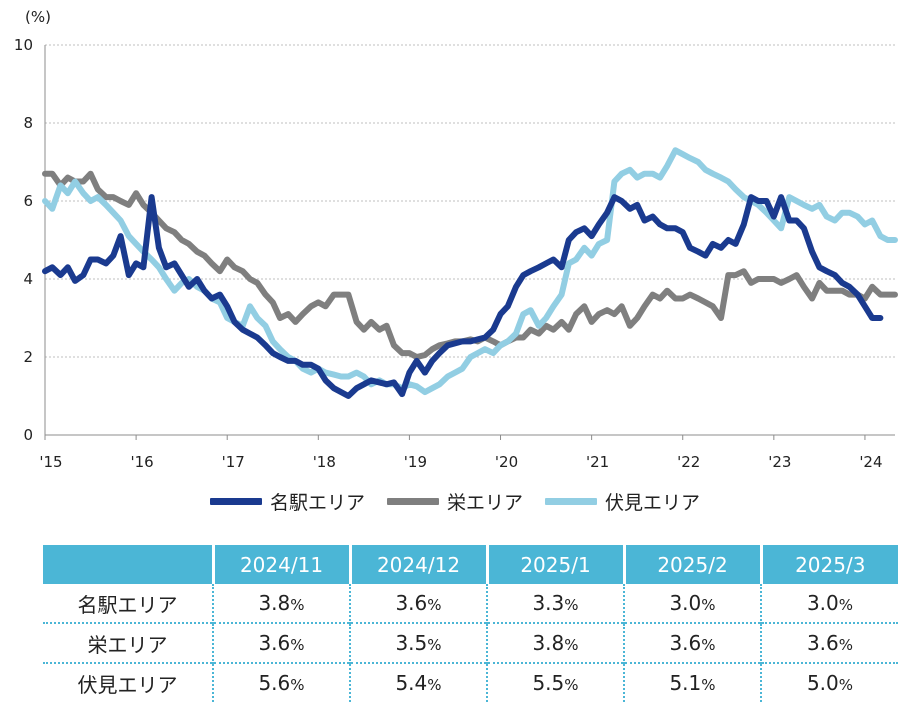 This screenshot has height=702, width=900. What do you see at coordinates (555, 603) in the screenshot?
I see `table-cell: 3.3%` at bounding box center [555, 603].